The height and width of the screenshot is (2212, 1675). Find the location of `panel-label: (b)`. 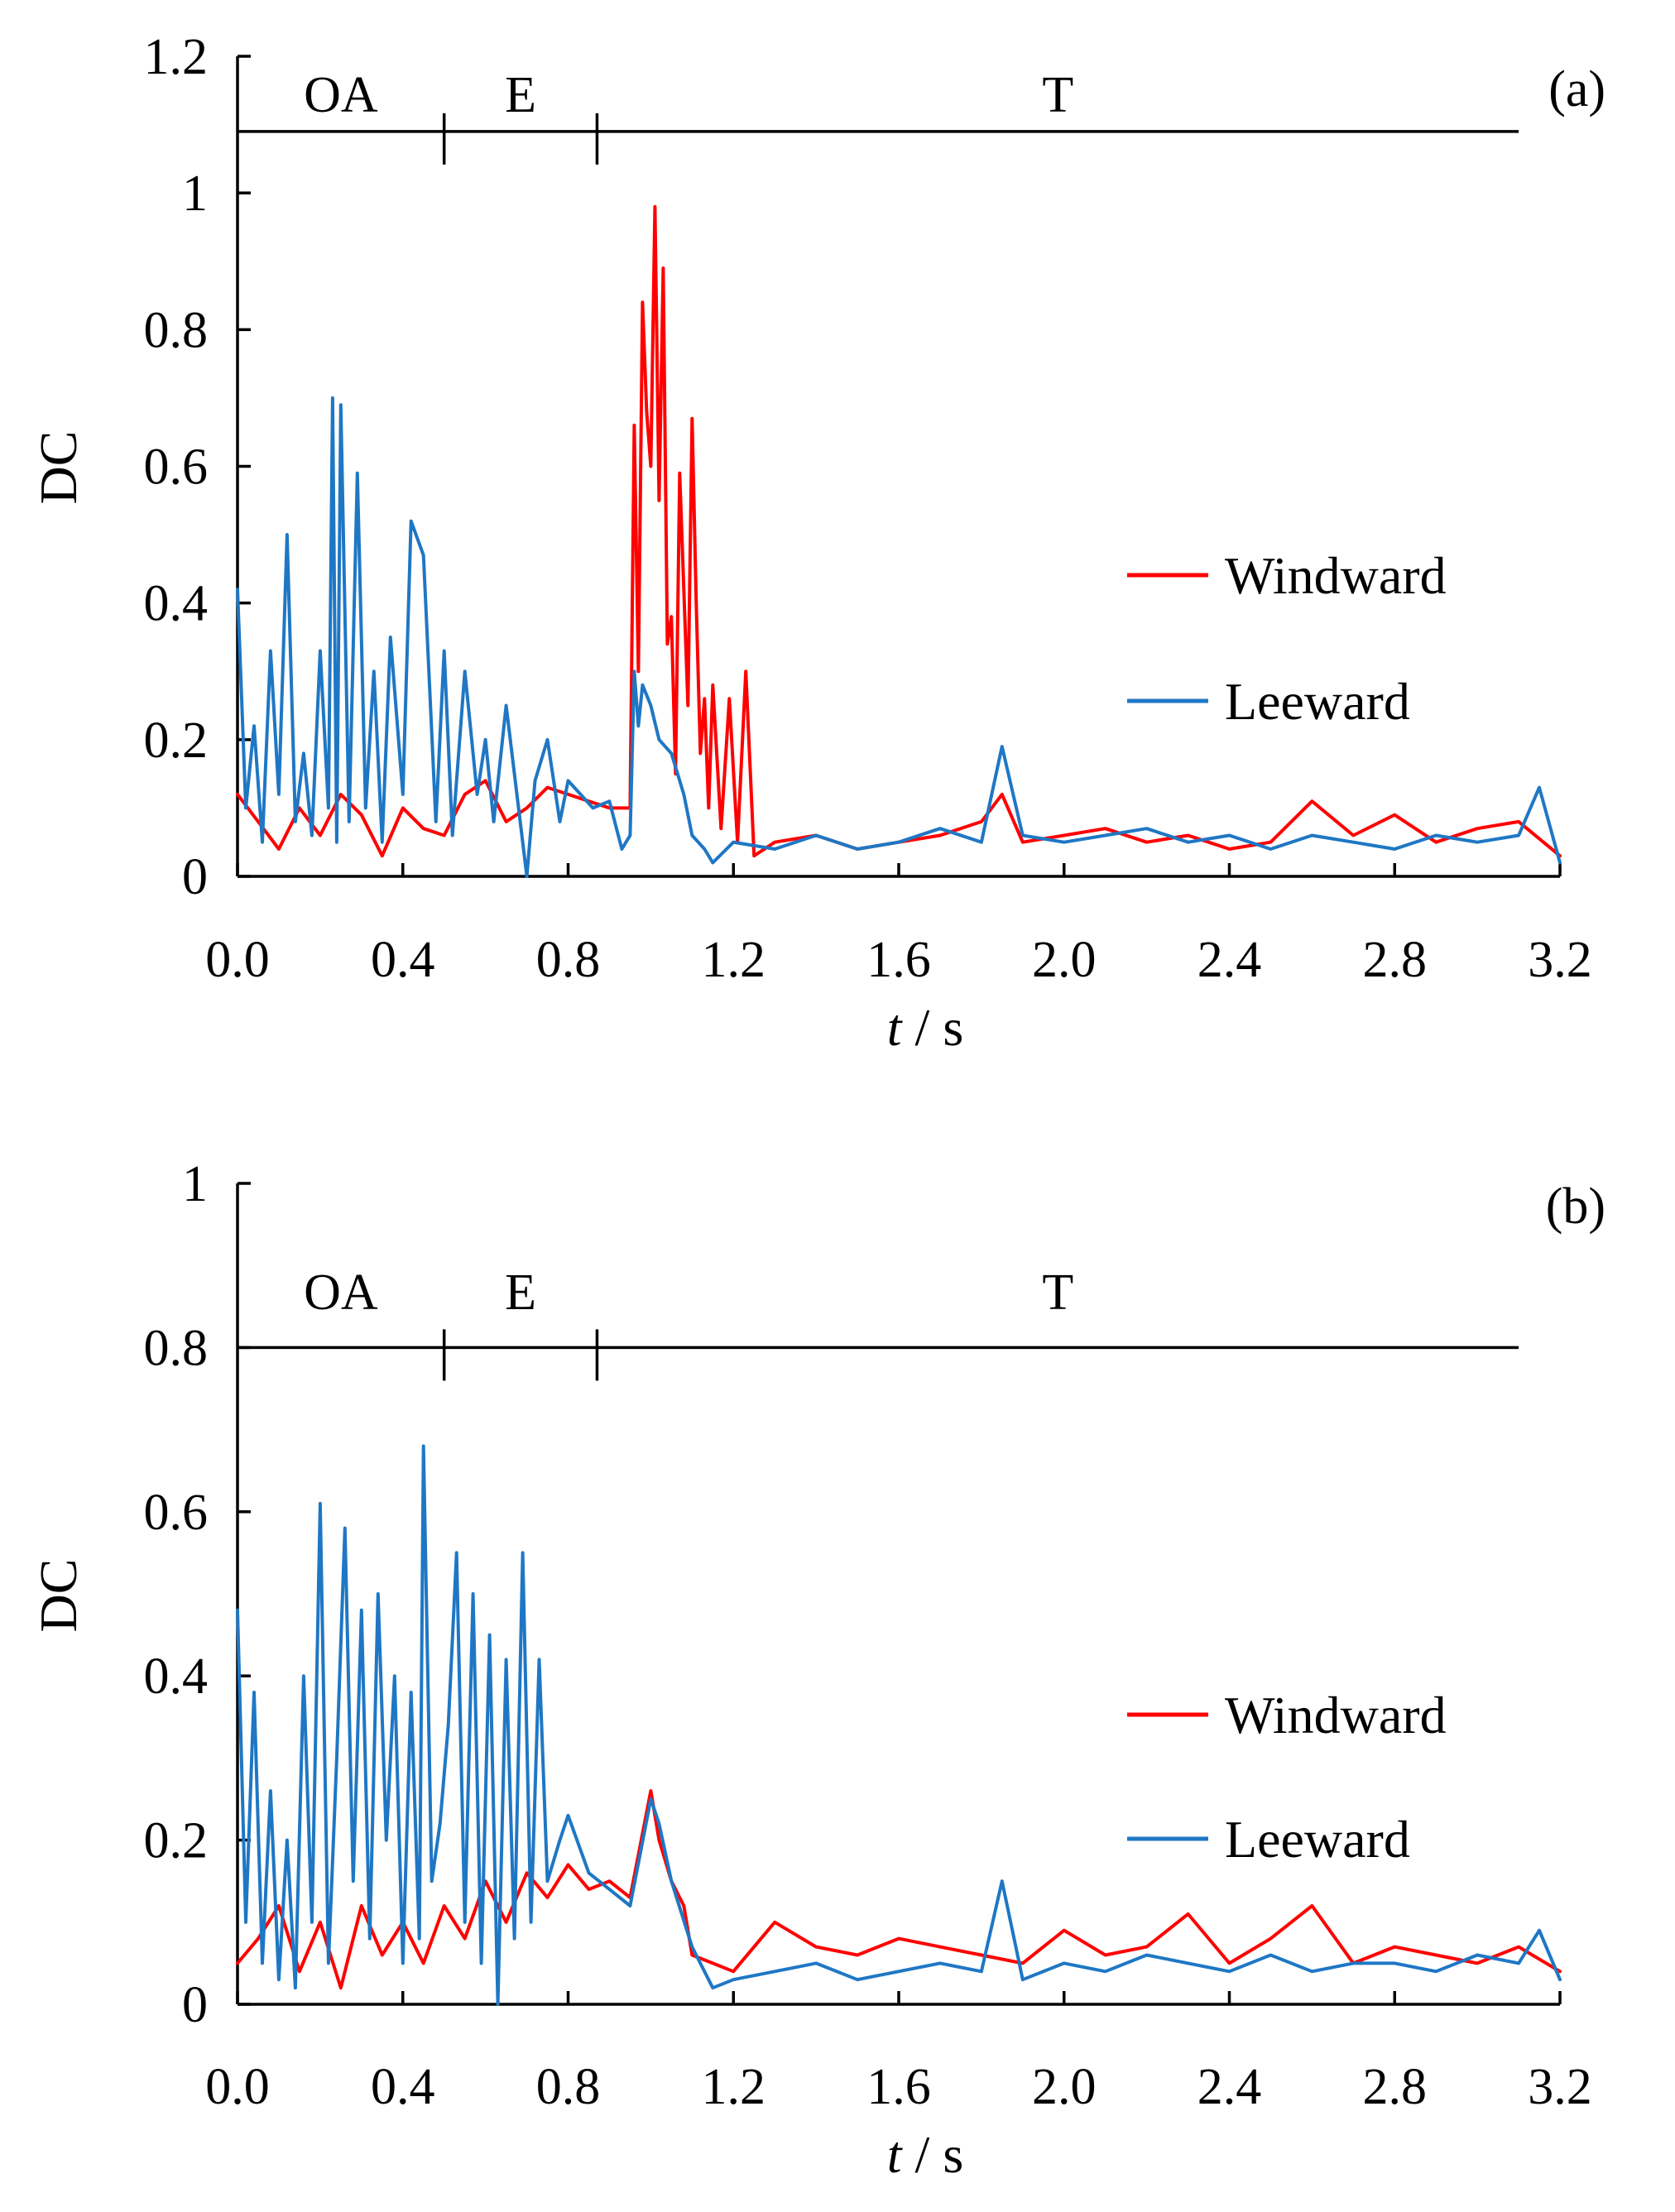

panel-label: (b) is located at coordinates (1575, 1206).